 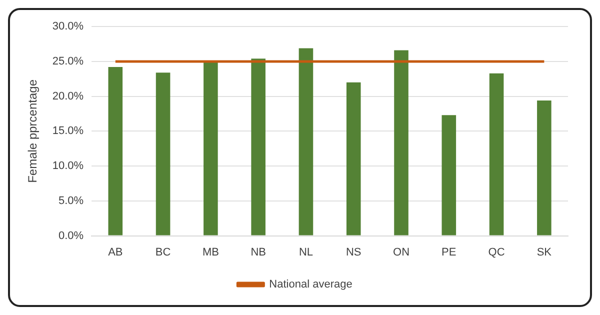 I want to click on y-tick-label: 30.0%, so click(x=68, y=26).